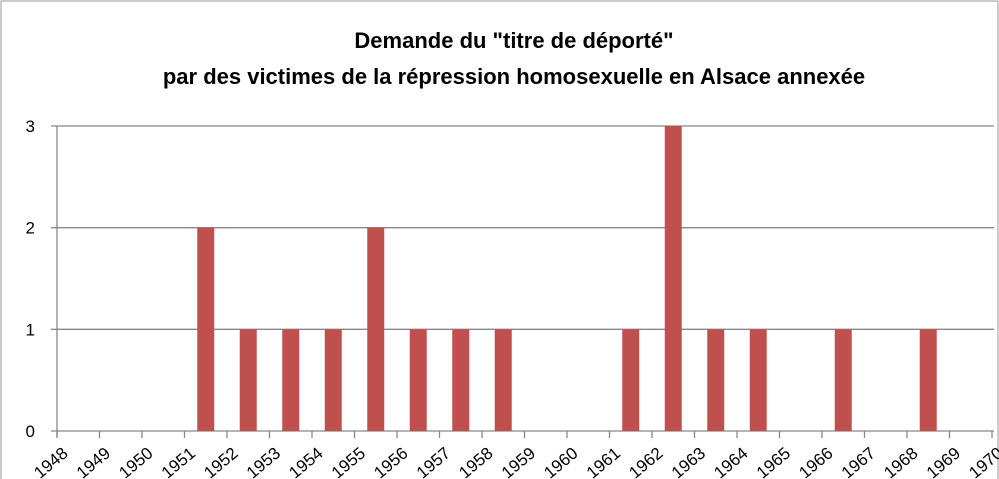  Describe the element at coordinates (263, 461) in the screenshot. I see `x-tick-label: 1953` at that location.